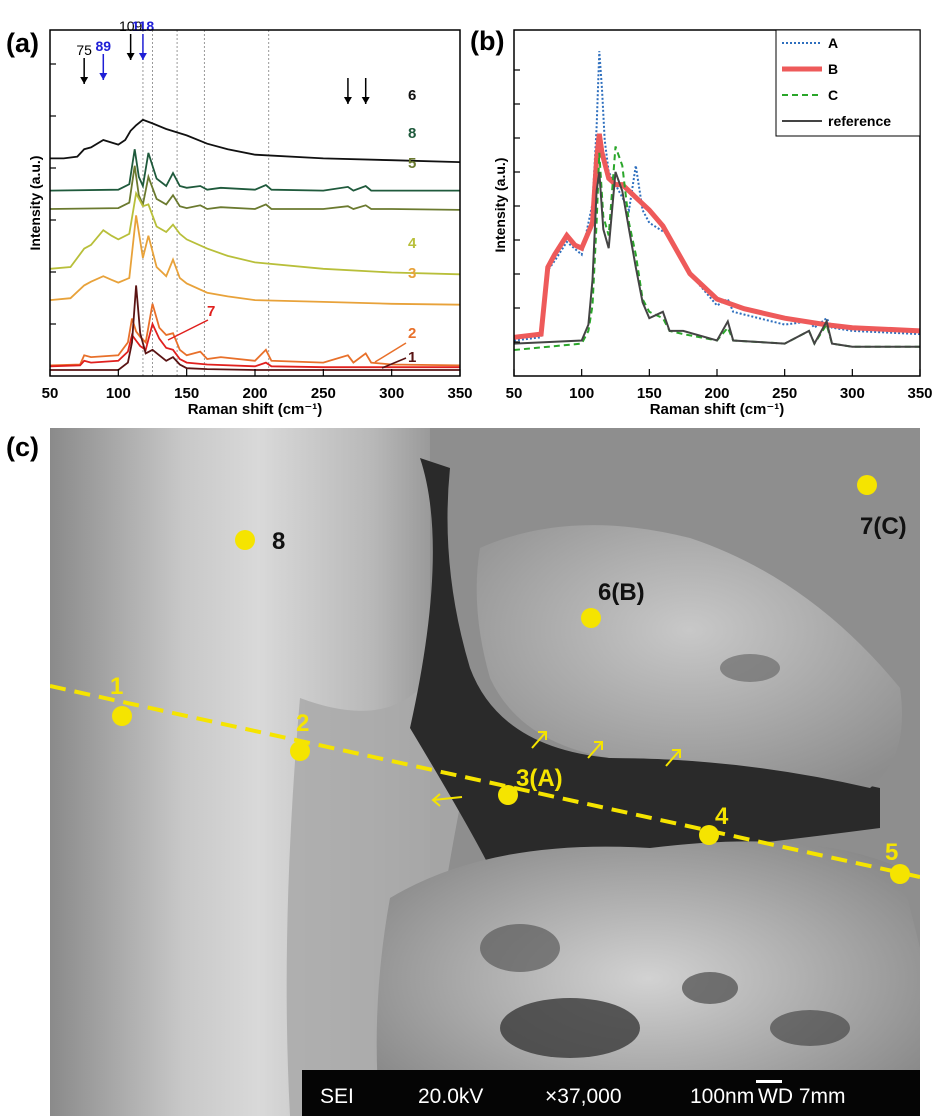 The image size is (935, 1116). Describe the element at coordinates (302, 723) in the screenshot. I see `measurement-point-label: 2` at that location.